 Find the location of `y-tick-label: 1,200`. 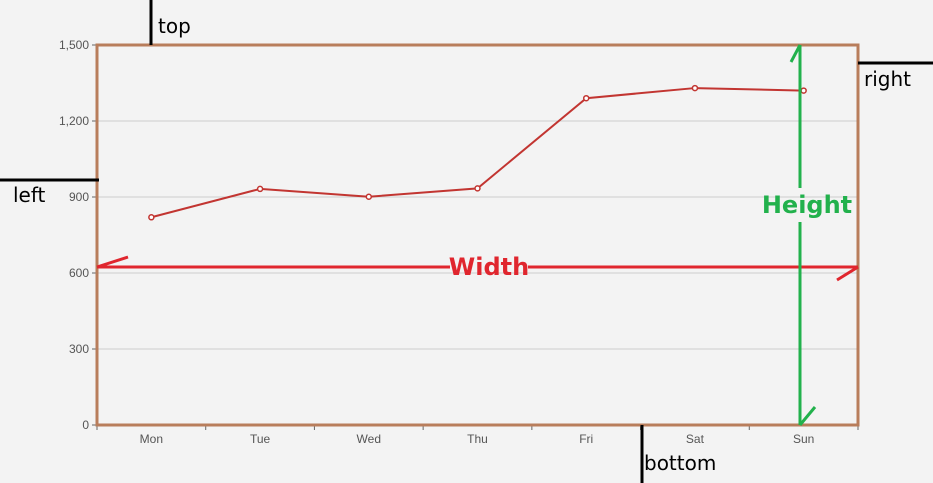

y-tick-label: 1,200 is located at coordinates (74, 121).